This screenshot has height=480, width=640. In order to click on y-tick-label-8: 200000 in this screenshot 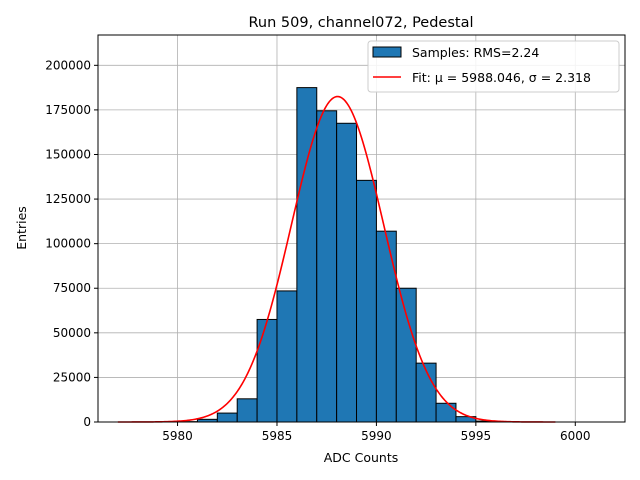, I will do `click(68, 65)`.